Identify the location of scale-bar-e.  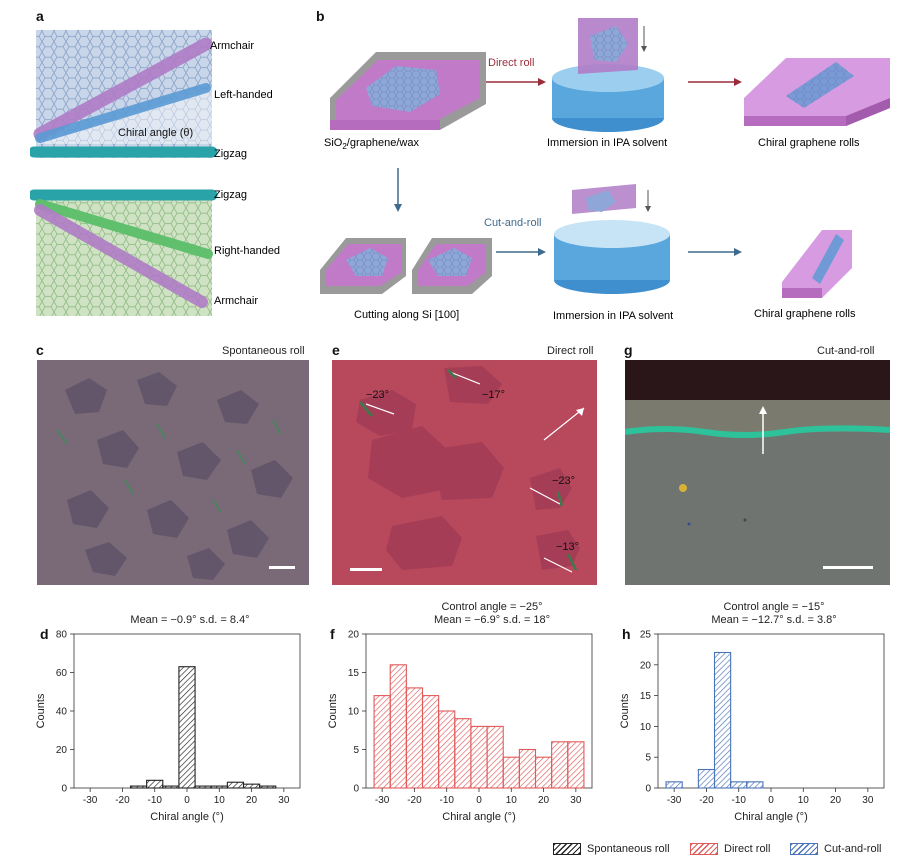
(366, 569).